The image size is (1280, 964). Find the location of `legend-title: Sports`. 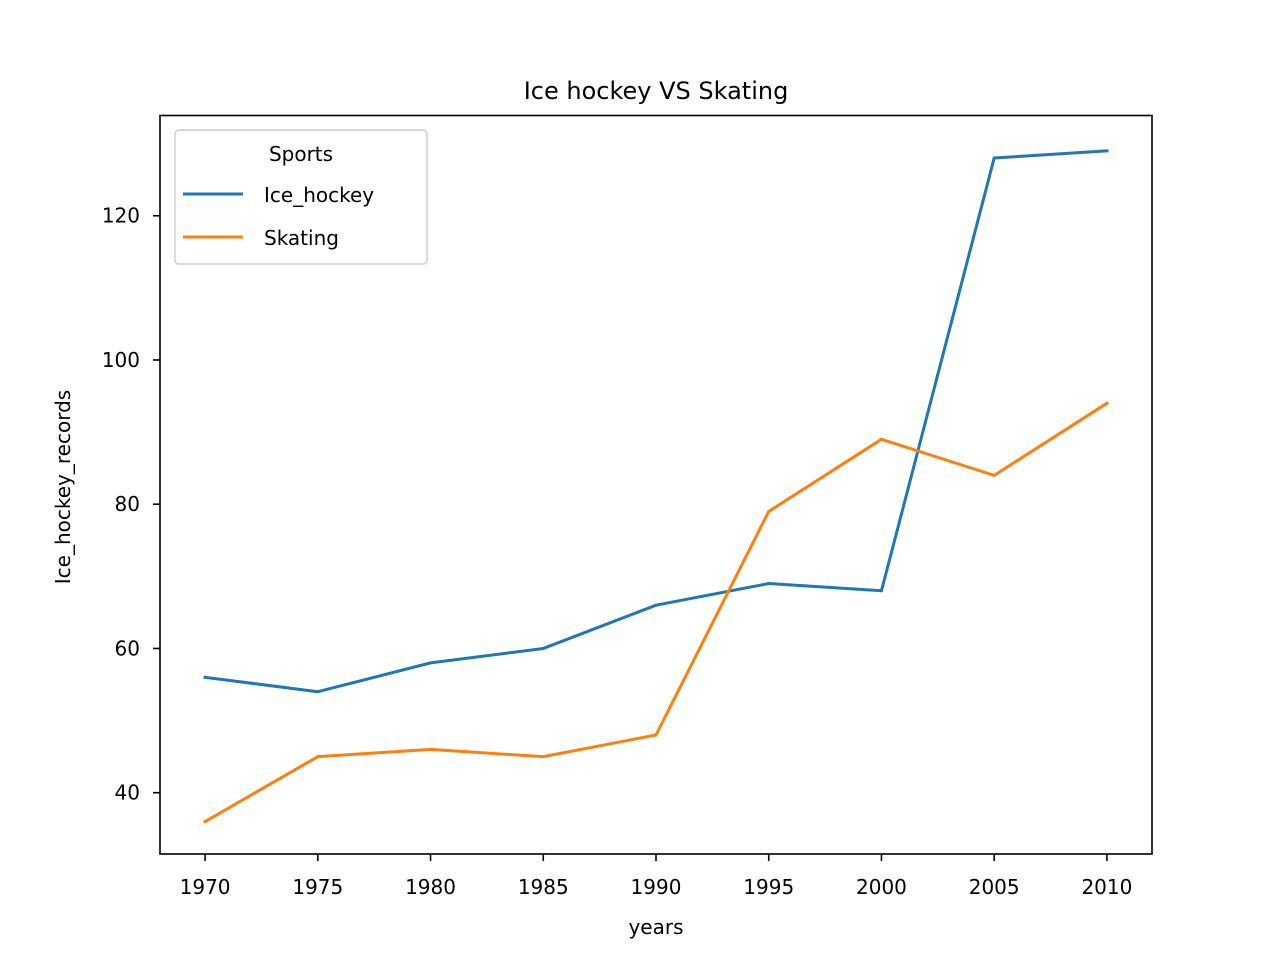

legend-title: Sports is located at coordinates (301, 154).